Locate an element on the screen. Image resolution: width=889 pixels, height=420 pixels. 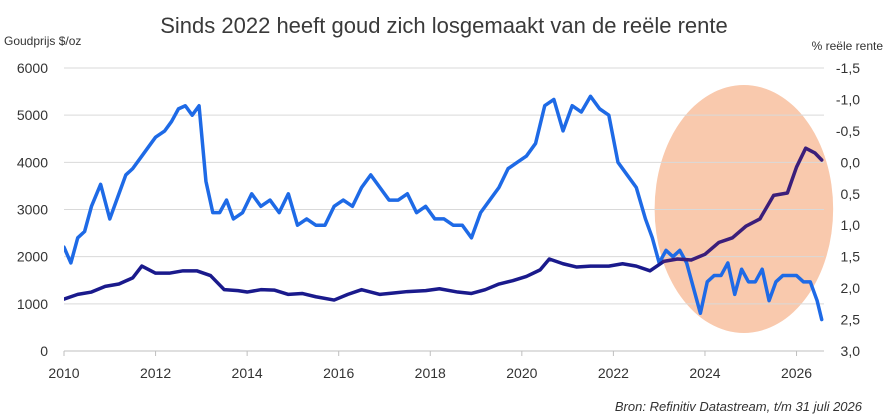
x-axis: 2010 2012 2014 2016 2018 2020 2022 2024 2026 is located at coordinates (430, 366).